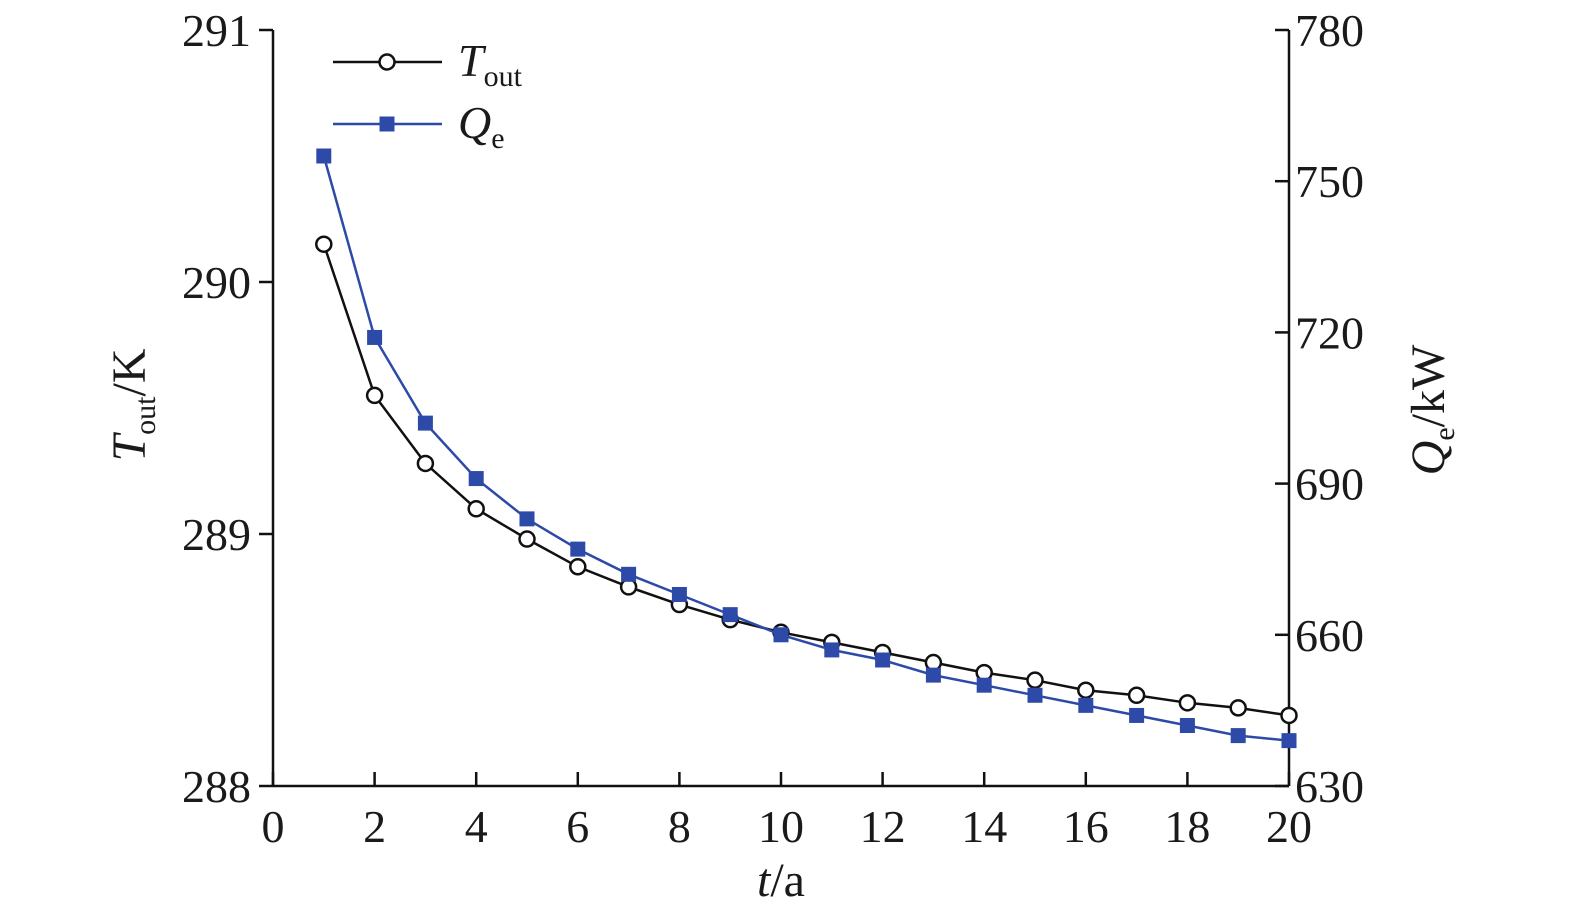  What do you see at coordinates (1329, 30) in the screenshot?
I see `y-right-tick-label: 780` at bounding box center [1329, 30].